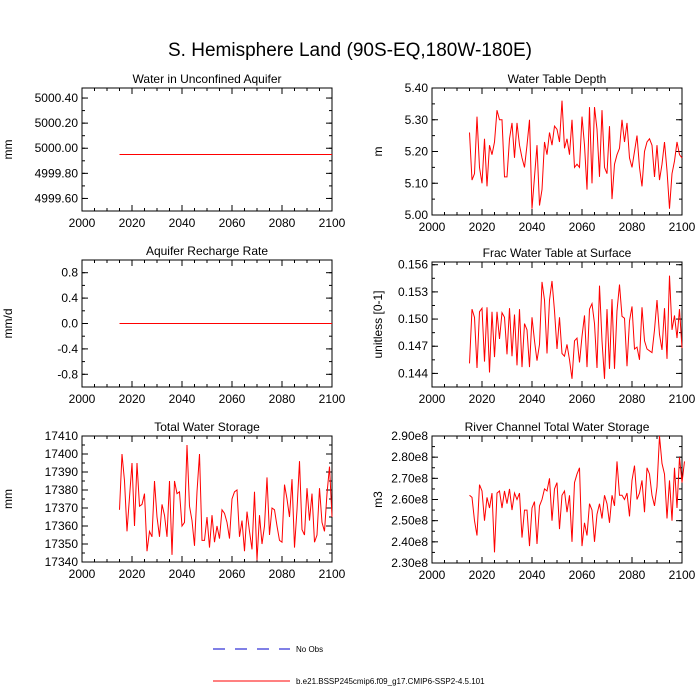  I want to click on y-tick-label: -0.4, so click(67, 349).